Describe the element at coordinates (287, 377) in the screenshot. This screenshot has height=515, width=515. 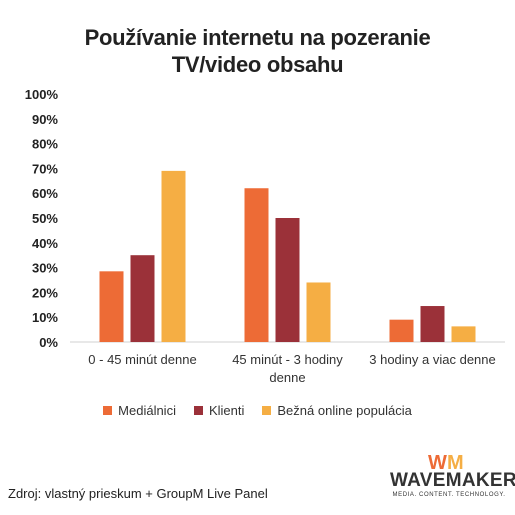
I see `x-tick-label: denne` at that location.